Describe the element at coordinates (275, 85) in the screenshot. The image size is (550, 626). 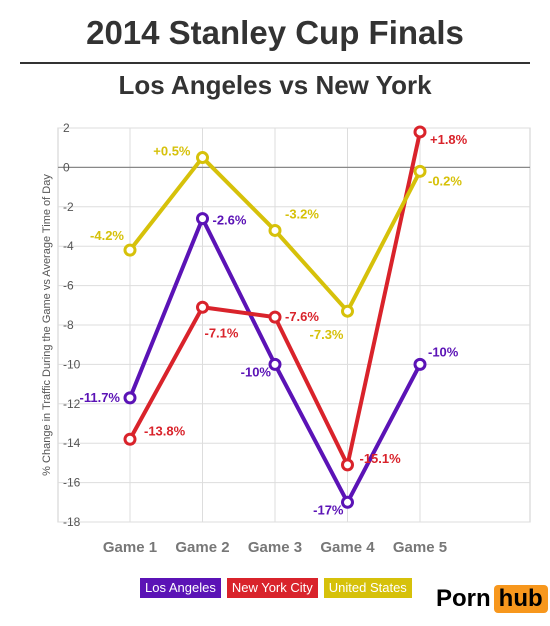
I see `chart-subtitle: Los Angeles vs New York` at that location.